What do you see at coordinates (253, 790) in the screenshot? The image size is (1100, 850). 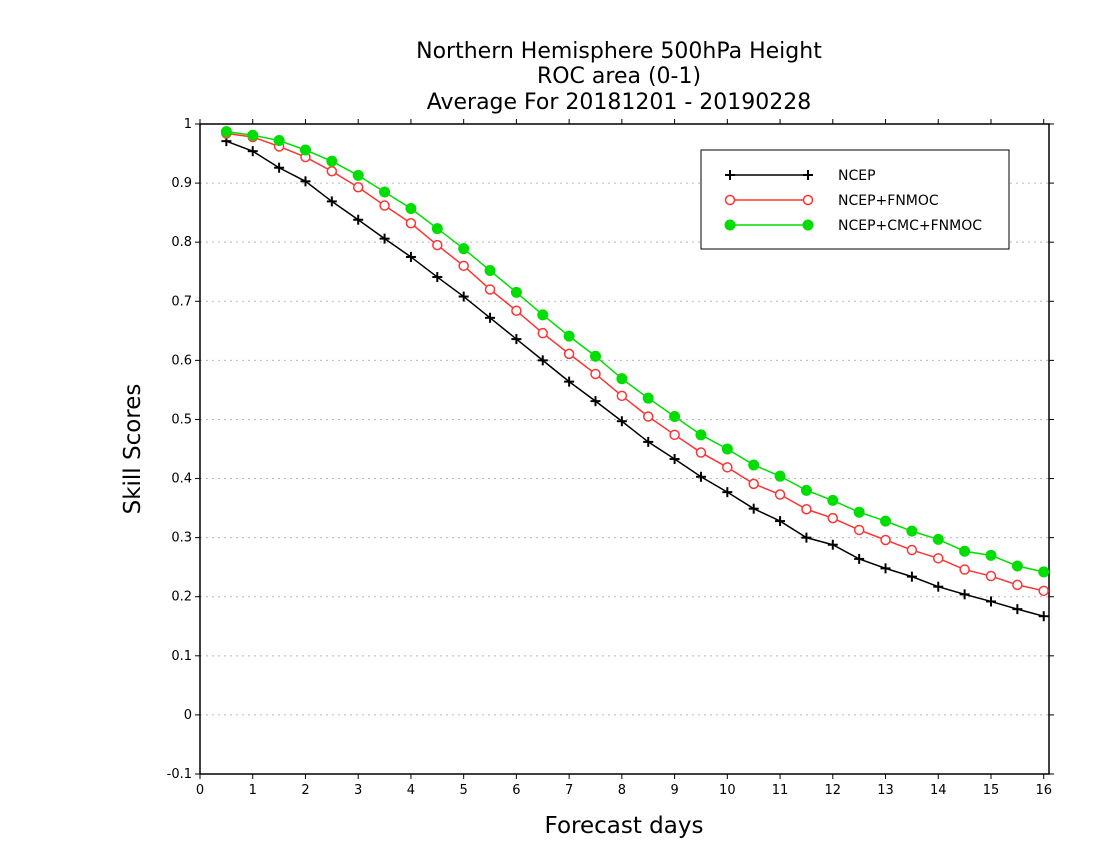 I see `x-tick-label: 1` at bounding box center [253, 790].